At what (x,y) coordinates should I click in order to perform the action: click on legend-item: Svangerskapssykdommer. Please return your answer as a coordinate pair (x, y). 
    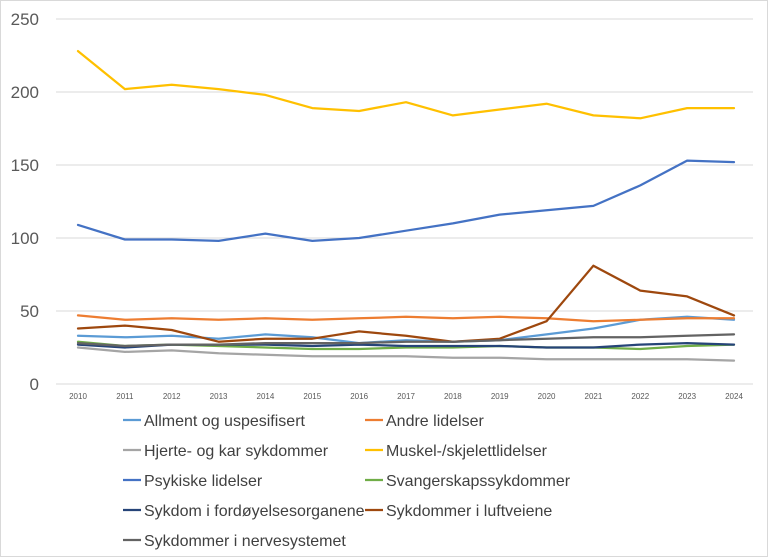
    Looking at the image, I should click on (468, 481).